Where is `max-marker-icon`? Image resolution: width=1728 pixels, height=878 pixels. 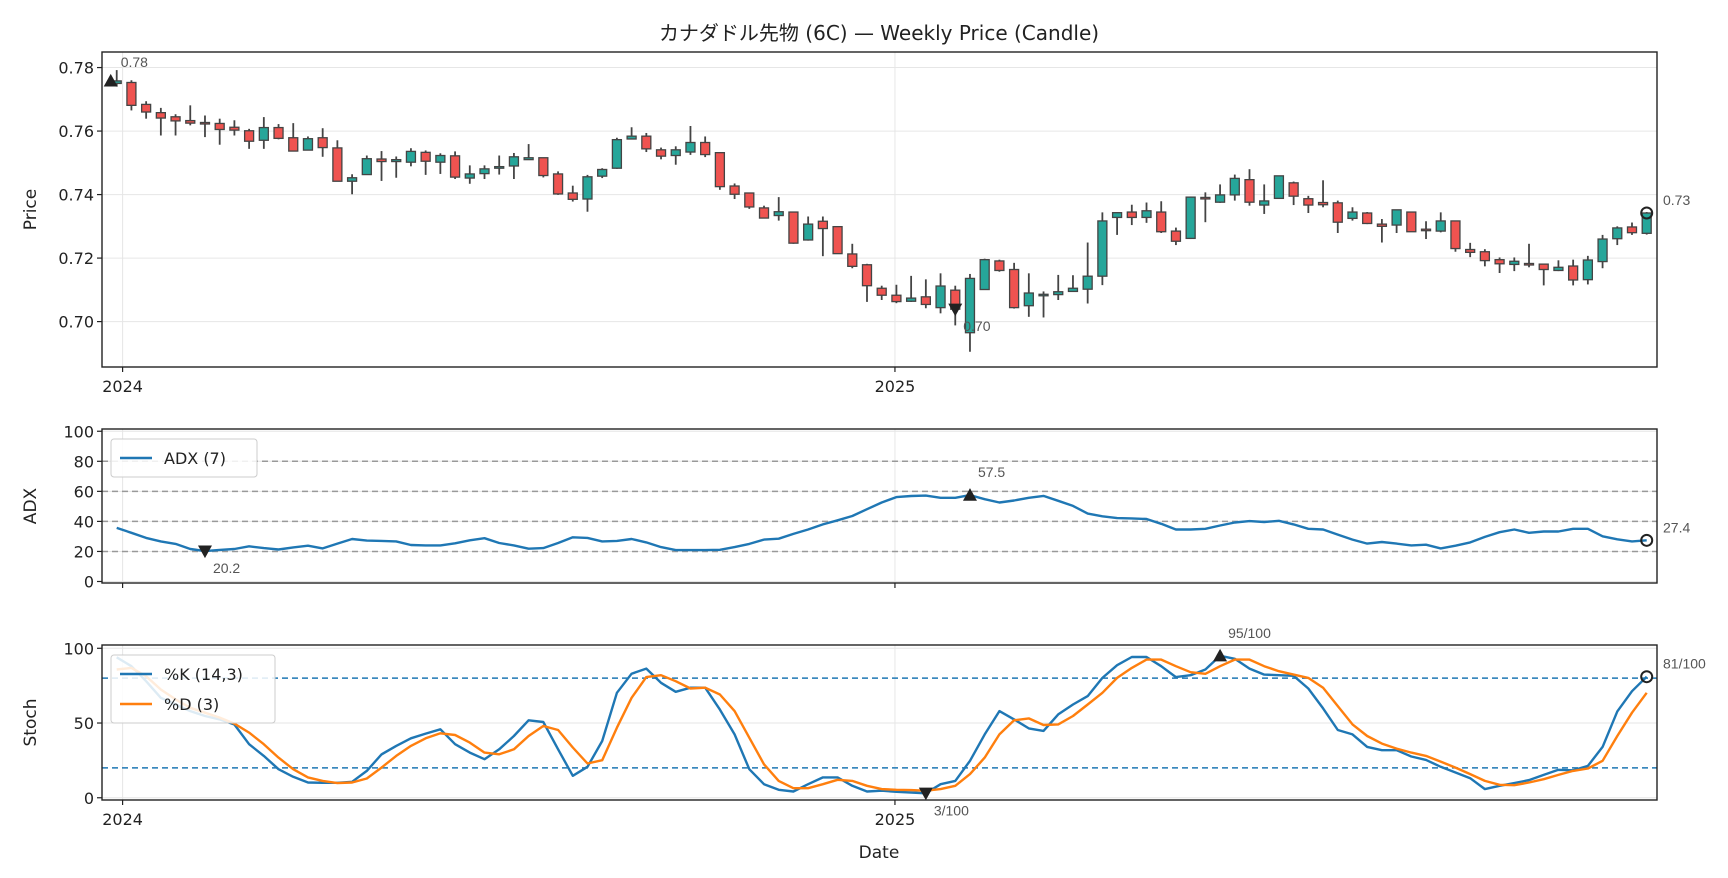 max-marker-icon is located at coordinates (969, 494).